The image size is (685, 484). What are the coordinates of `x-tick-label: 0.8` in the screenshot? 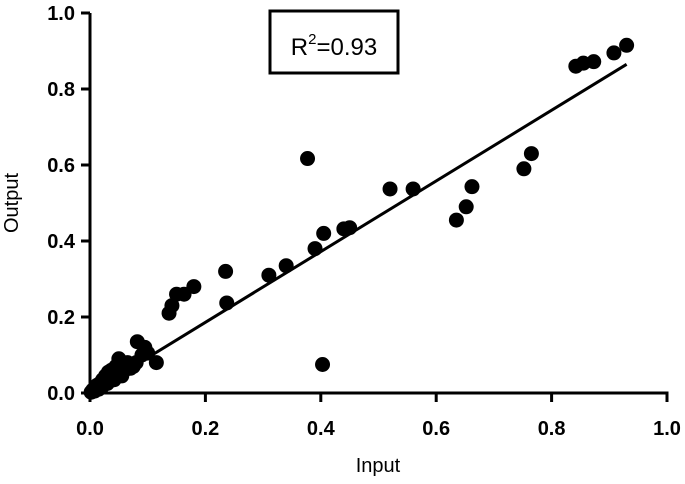 It's located at (552, 429).